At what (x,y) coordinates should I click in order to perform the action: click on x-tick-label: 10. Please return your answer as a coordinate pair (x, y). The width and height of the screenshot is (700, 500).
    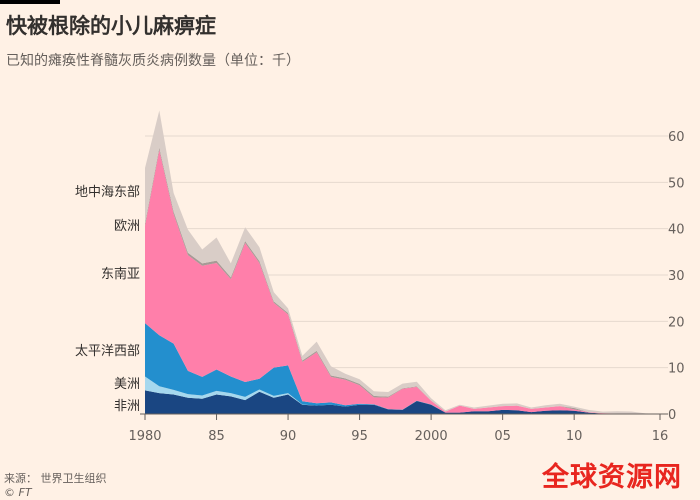
    Looking at the image, I should click on (574, 436).